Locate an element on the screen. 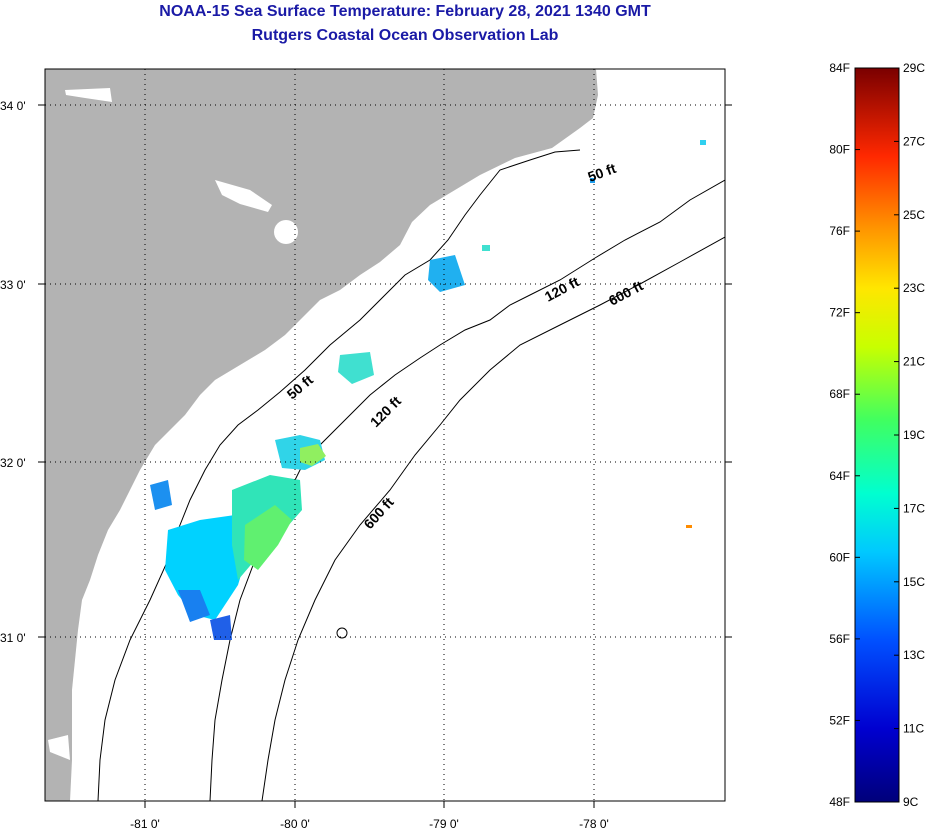 This screenshot has height=832, width=928. lon-label: -79 0' is located at coordinates (444, 824).